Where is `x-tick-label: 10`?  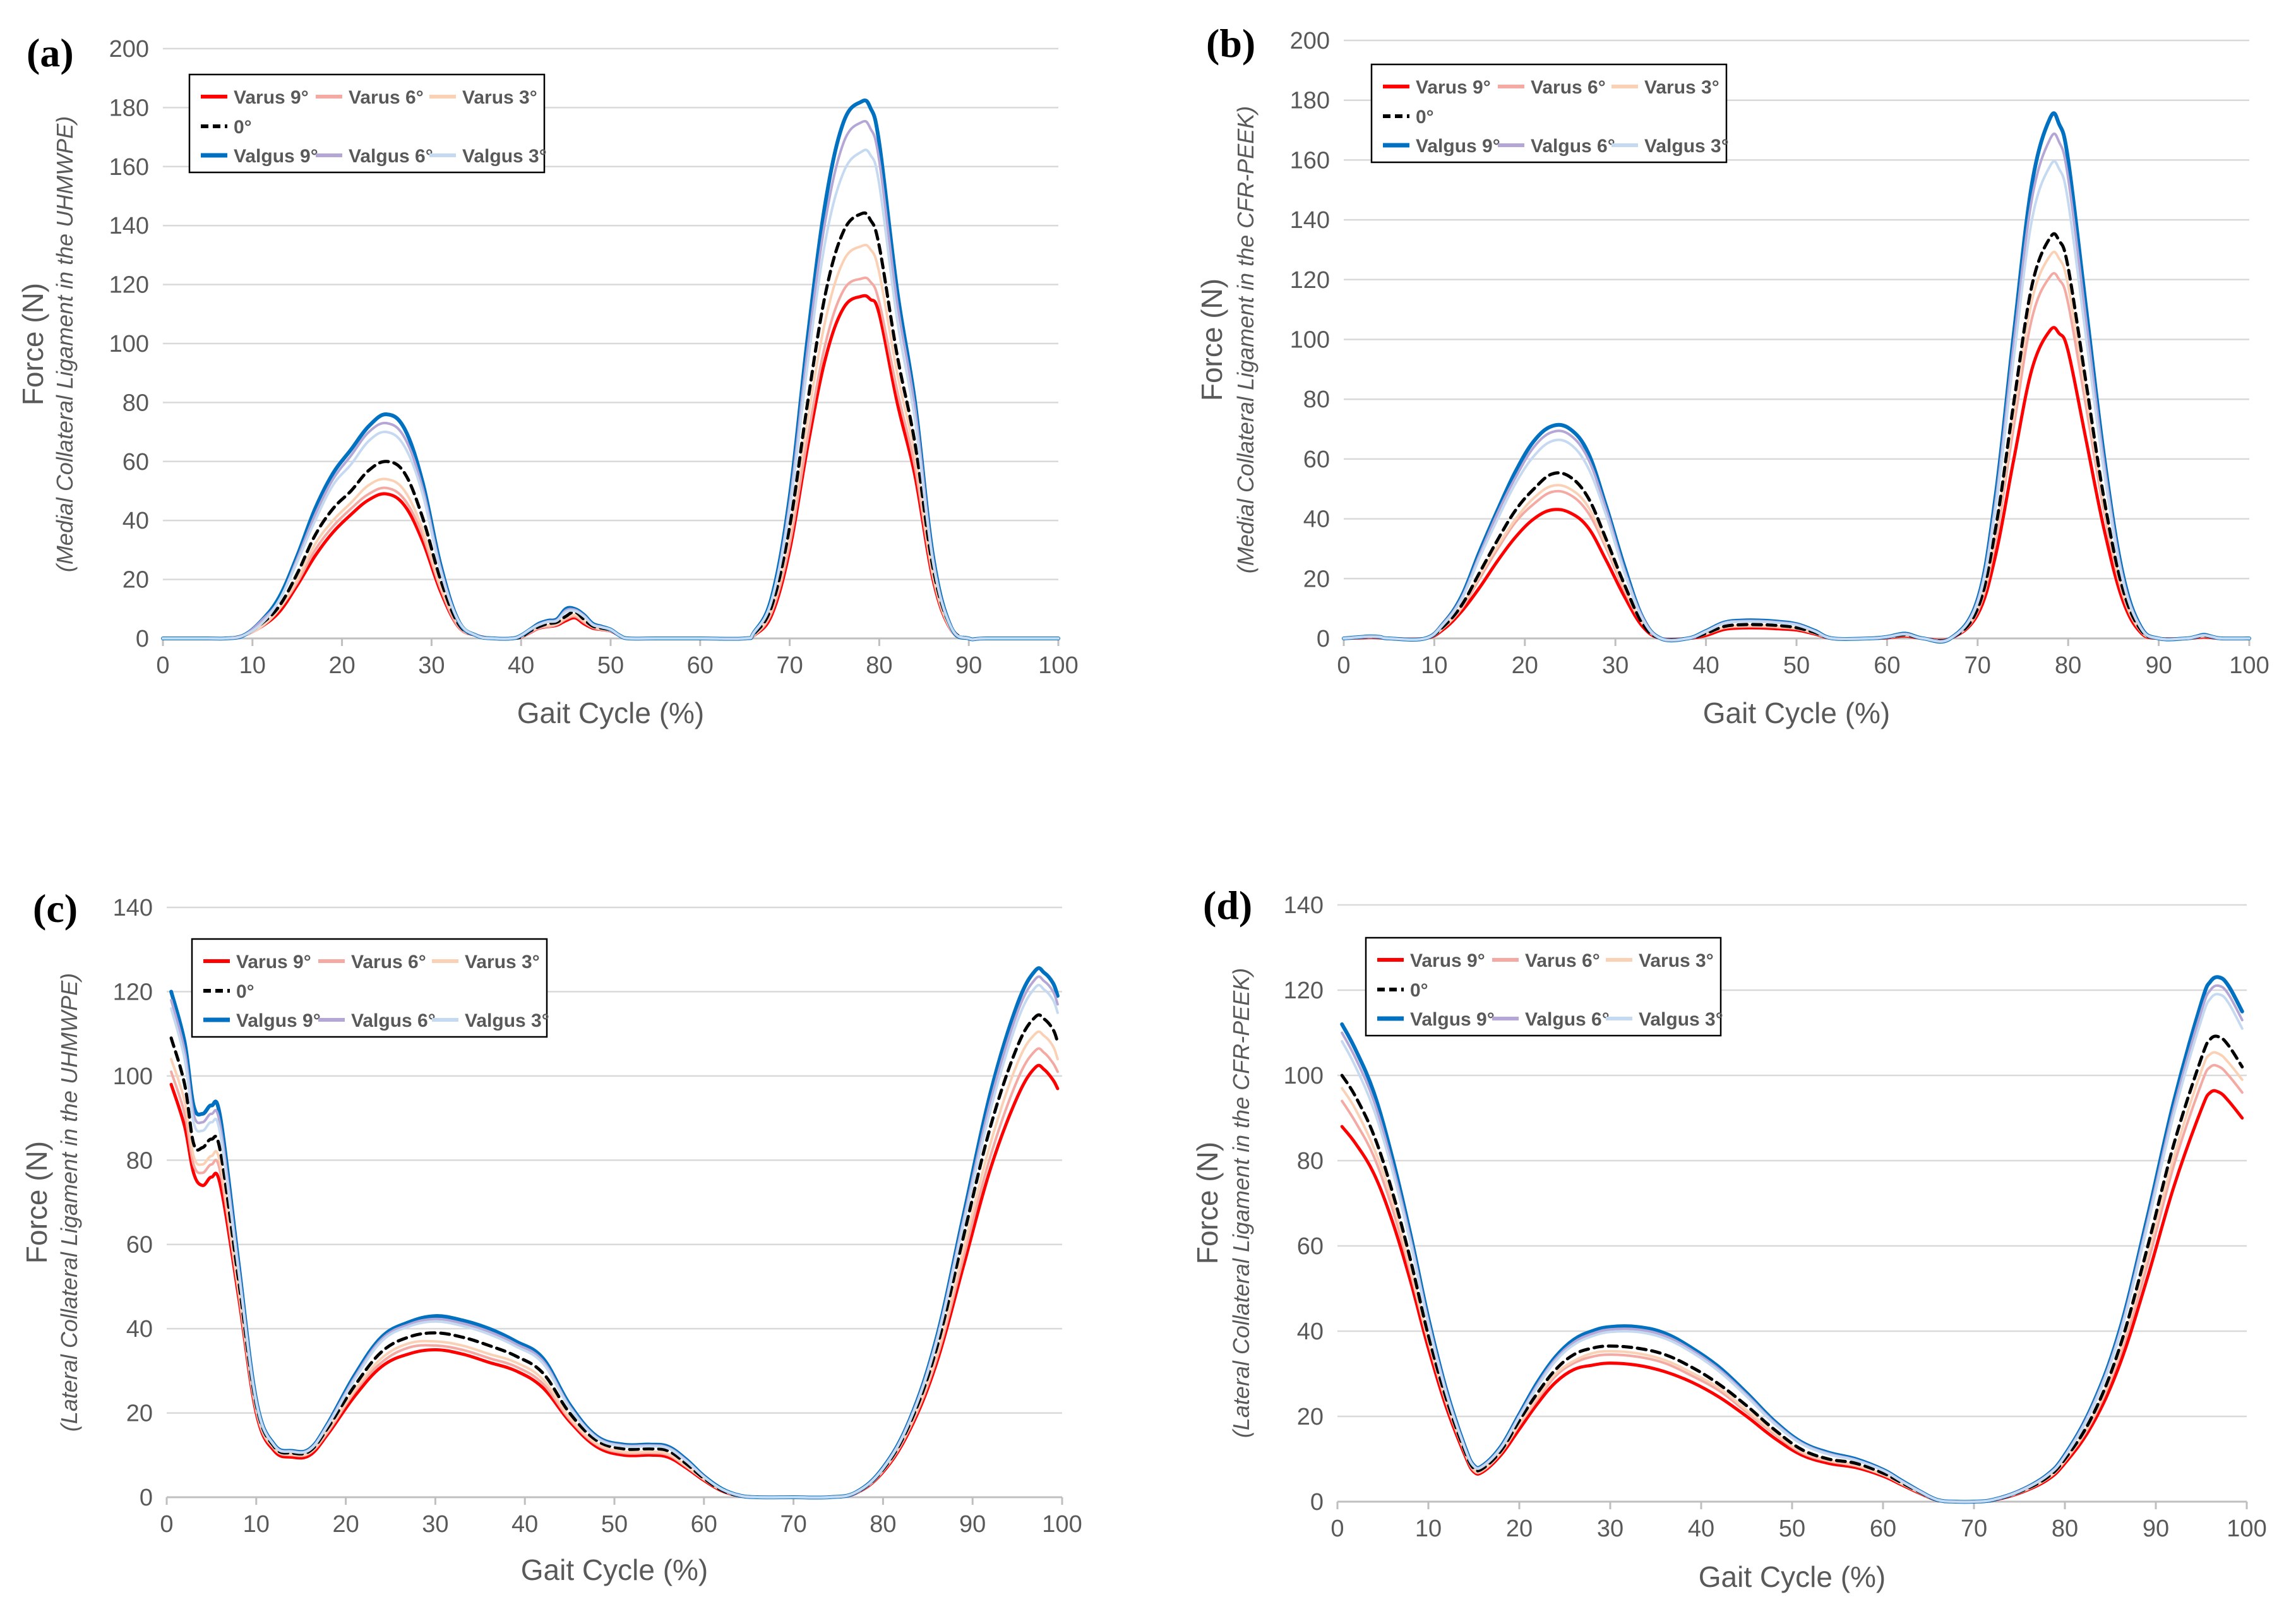
x-tick-label: 10 is located at coordinates (252, 665).